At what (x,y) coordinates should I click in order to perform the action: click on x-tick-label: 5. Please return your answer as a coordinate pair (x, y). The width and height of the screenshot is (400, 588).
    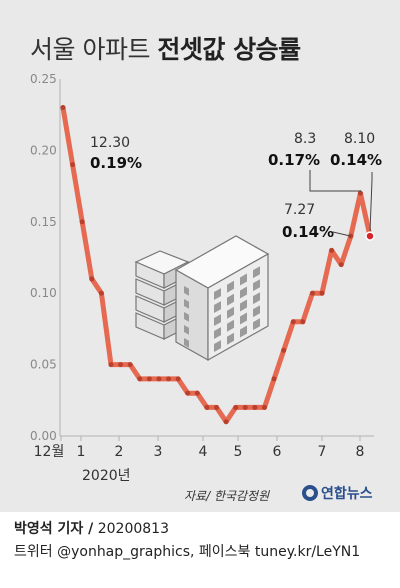
    Looking at the image, I should click on (238, 452).